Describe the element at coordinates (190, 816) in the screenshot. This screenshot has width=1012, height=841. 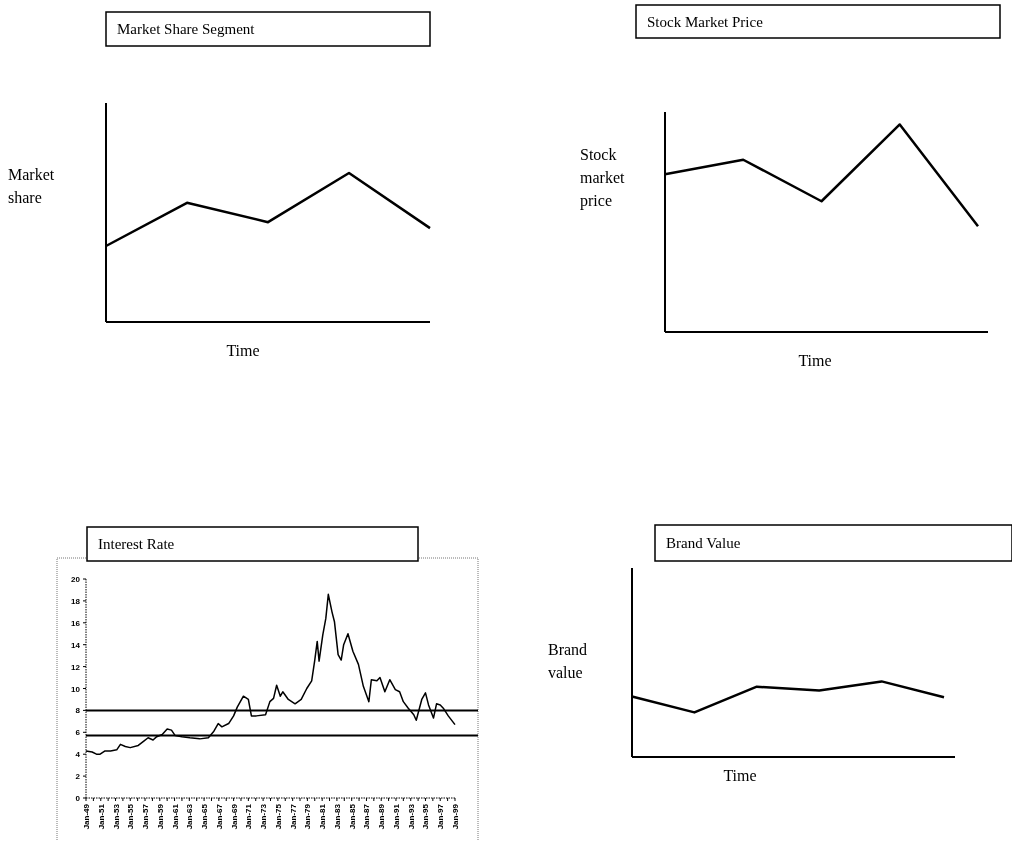
I see `x-tick-label: Jan-63` at that location.